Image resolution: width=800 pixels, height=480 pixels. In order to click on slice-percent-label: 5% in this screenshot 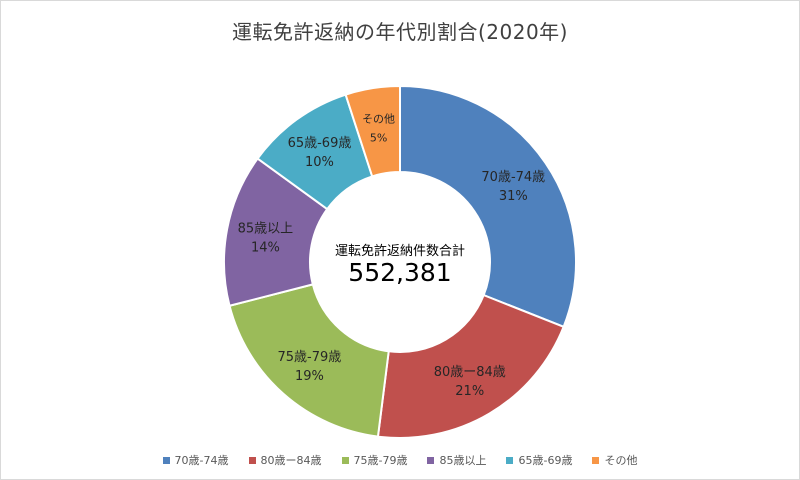, I will do `click(378, 138)`.